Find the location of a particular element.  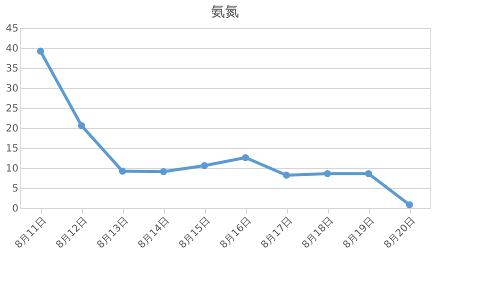

x-tick-label: 8月15日 is located at coordinates (195, 233).